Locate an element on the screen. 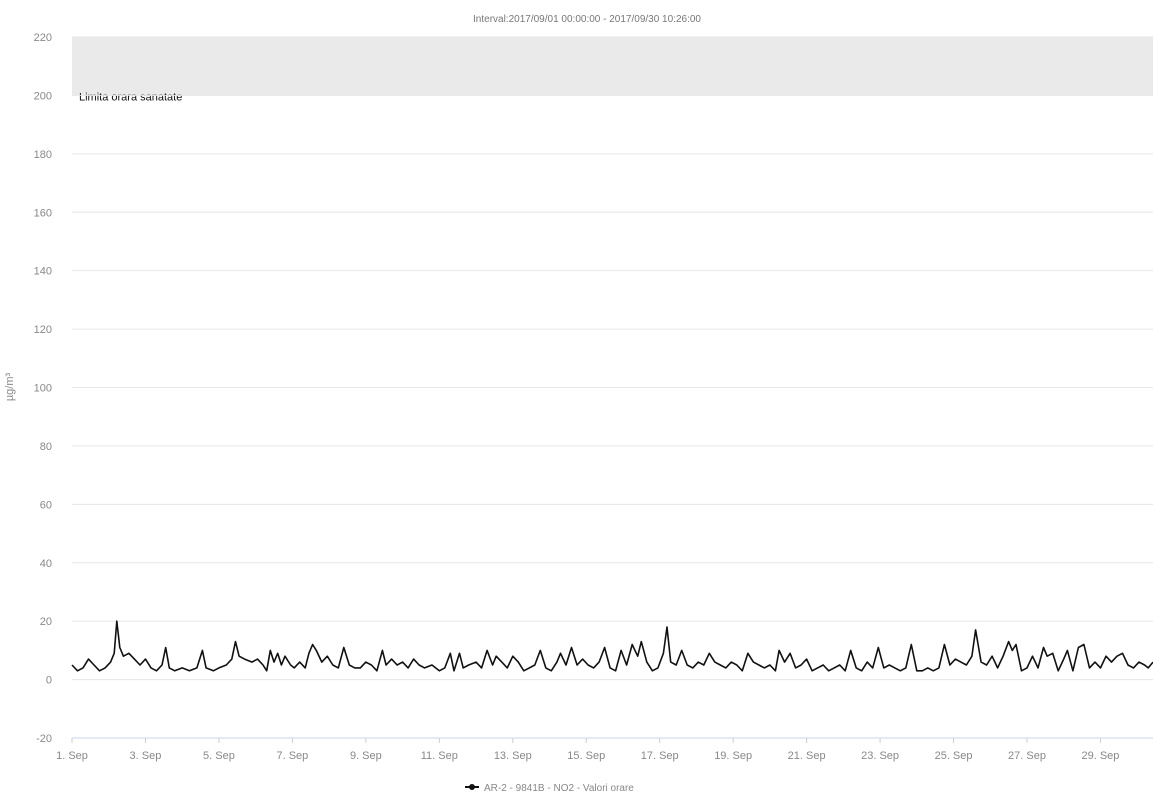 The height and width of the screenshot is (796, 1153). y-tick-label: 100 is located at coordinates (43, 389).